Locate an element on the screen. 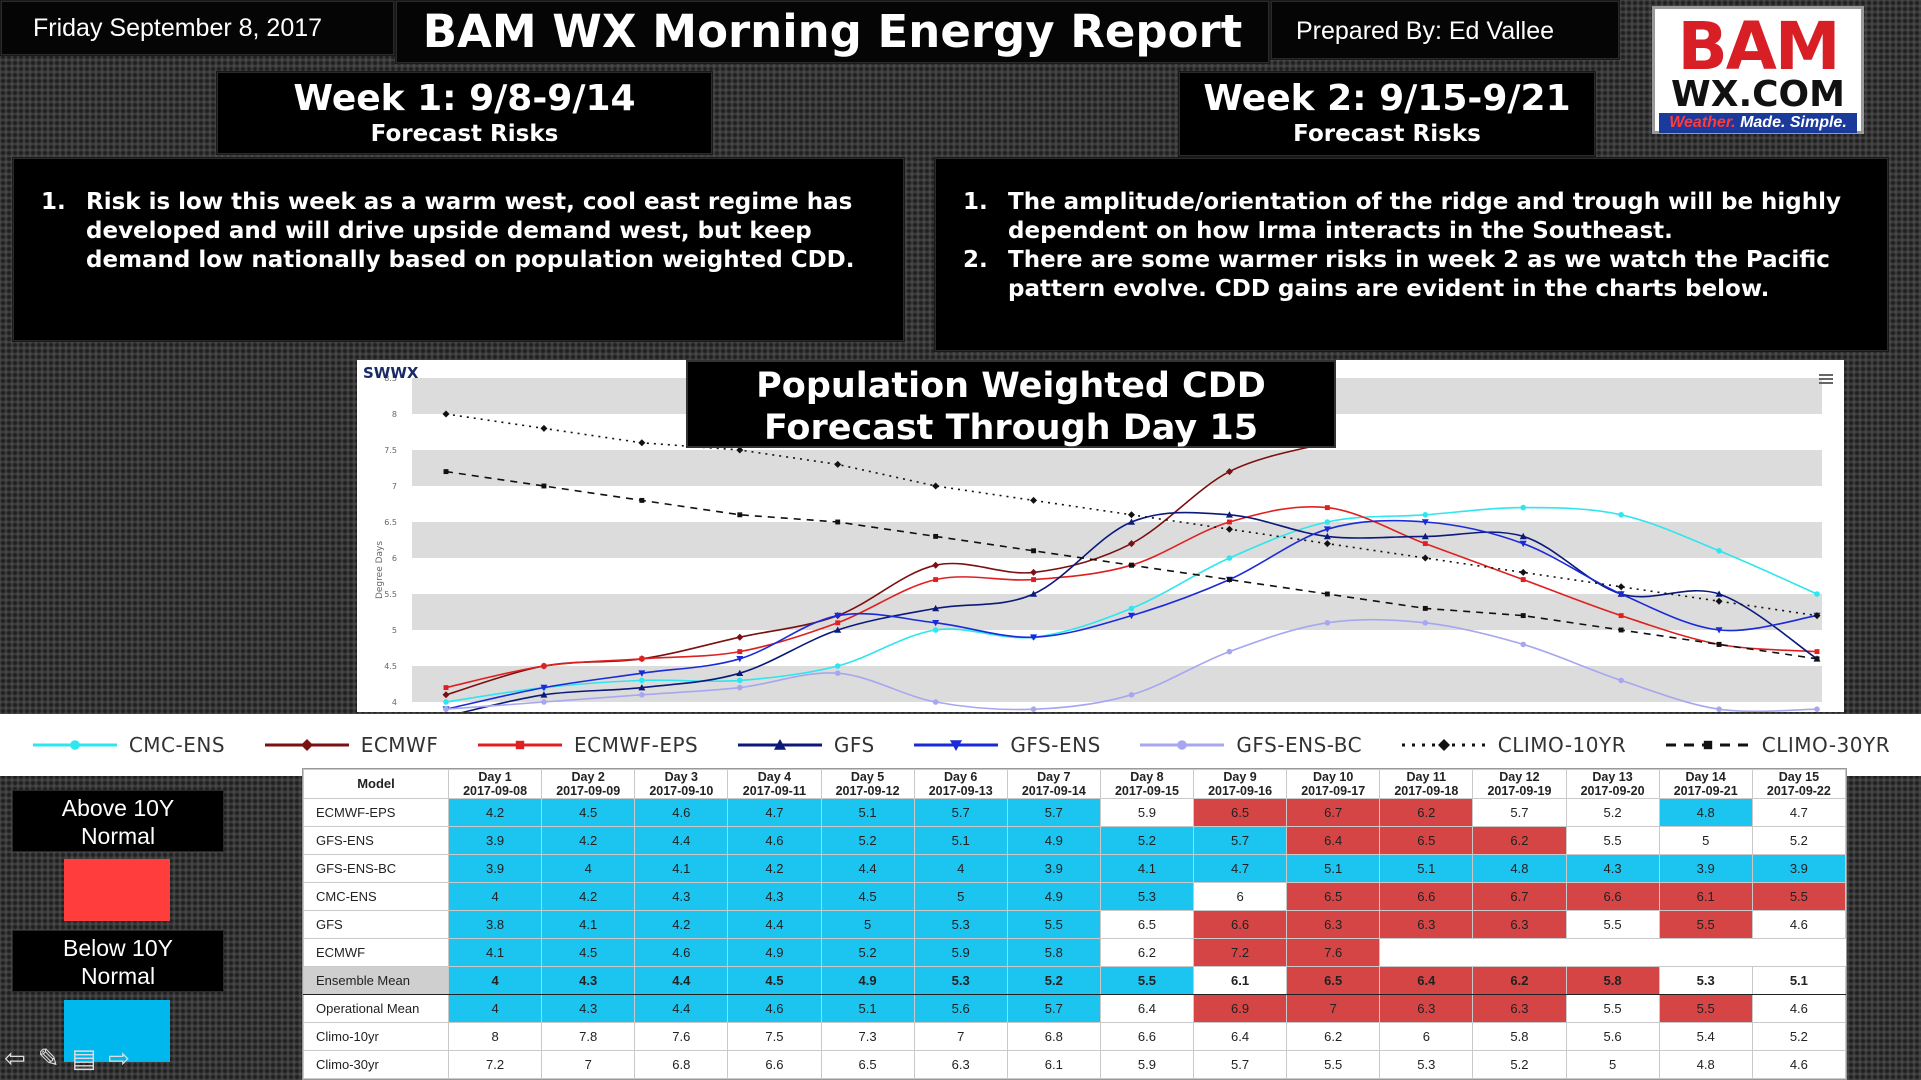  forward-arrow-icon: ⇨ is located at coordinates (119, 1059).